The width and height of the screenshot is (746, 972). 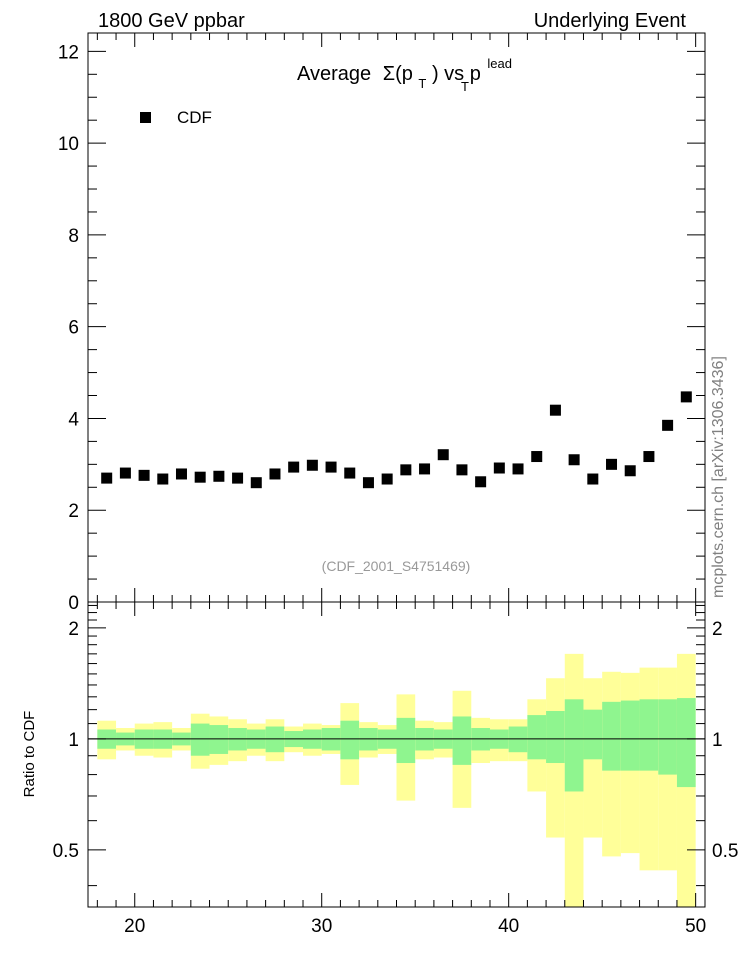 What do you see at coordinates (695, 926) in the screenshot?
I see `xtick-label: 50` at bounding box center [695, 926].